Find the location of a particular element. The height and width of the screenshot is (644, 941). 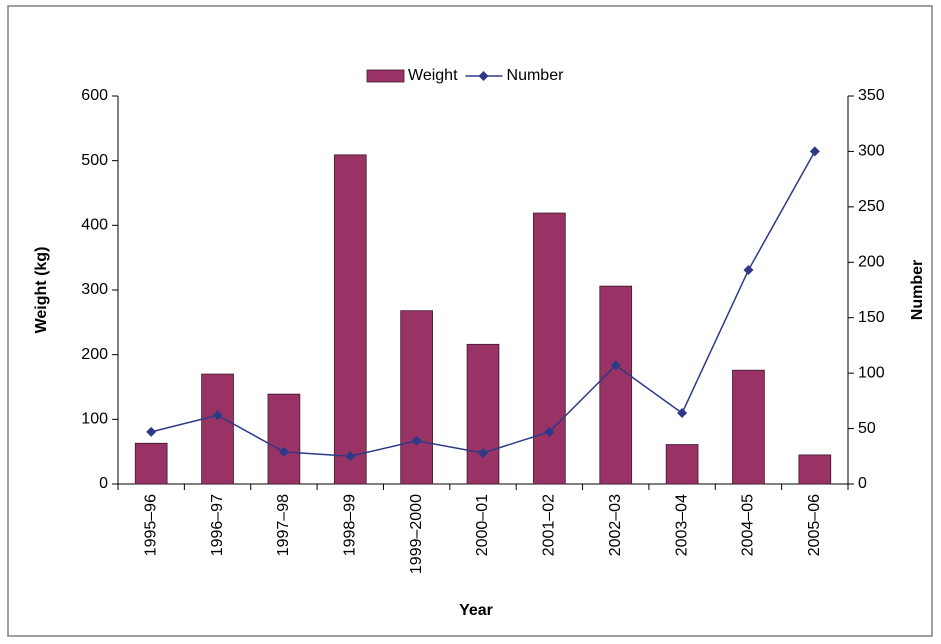

y2-tick-label: 200 is located at coordinates (871, 262).